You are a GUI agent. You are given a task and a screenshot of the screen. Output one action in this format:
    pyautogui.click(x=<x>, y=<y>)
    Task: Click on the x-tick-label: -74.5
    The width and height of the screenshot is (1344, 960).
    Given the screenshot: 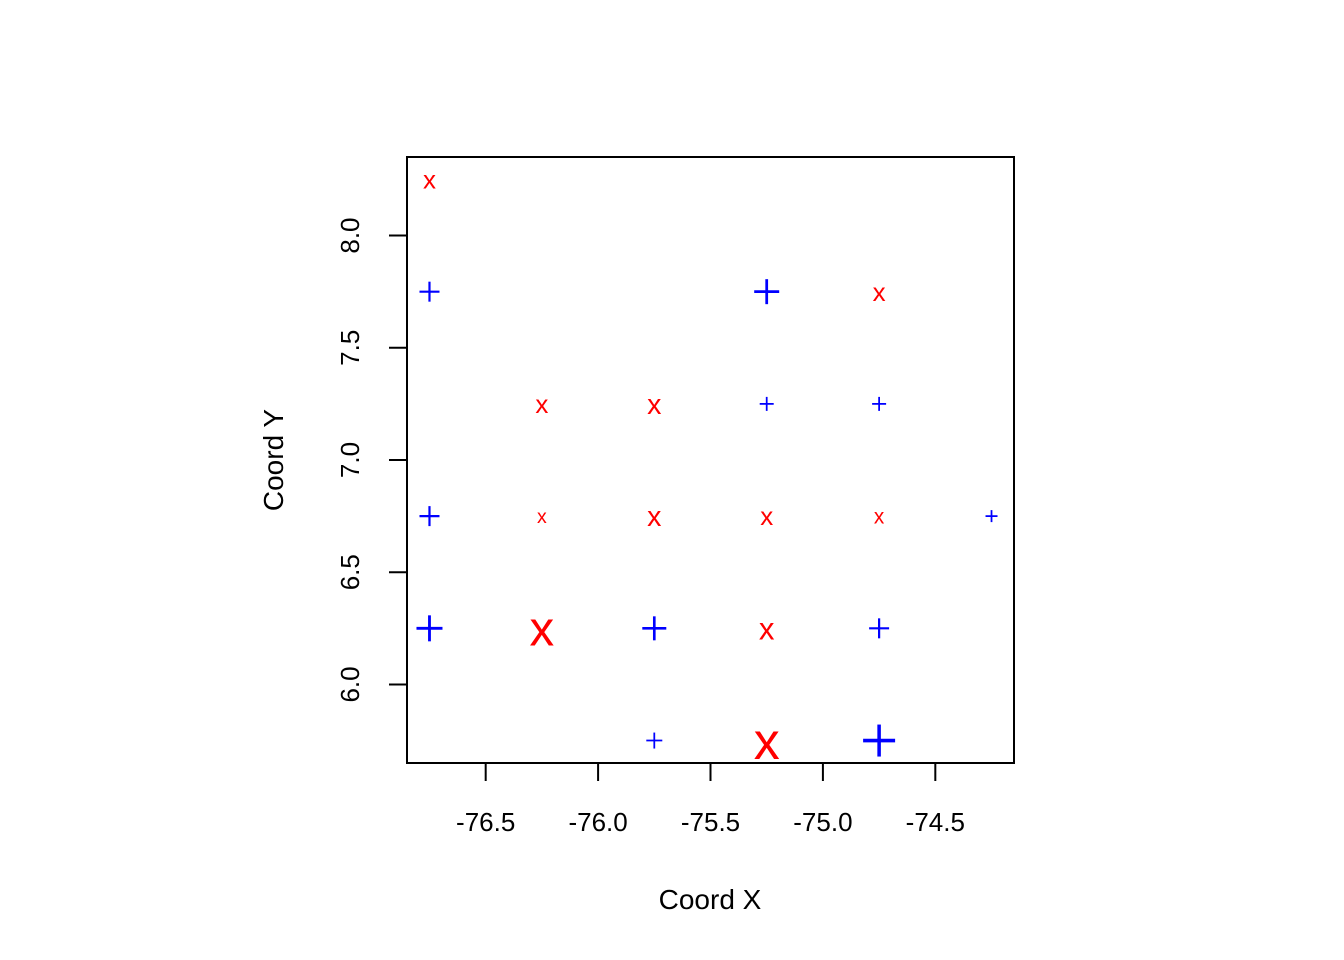 What is the action you would take?
    pyautogui.click(x=935, y=822)
    